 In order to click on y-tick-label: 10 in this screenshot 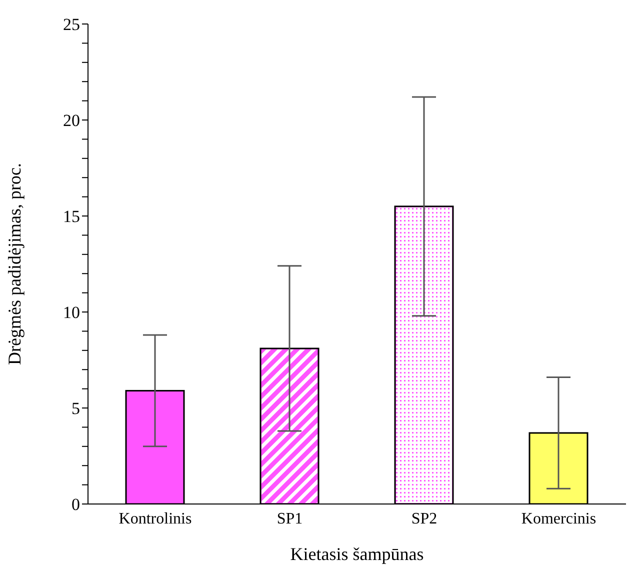, I will do `click(71, 312)`.